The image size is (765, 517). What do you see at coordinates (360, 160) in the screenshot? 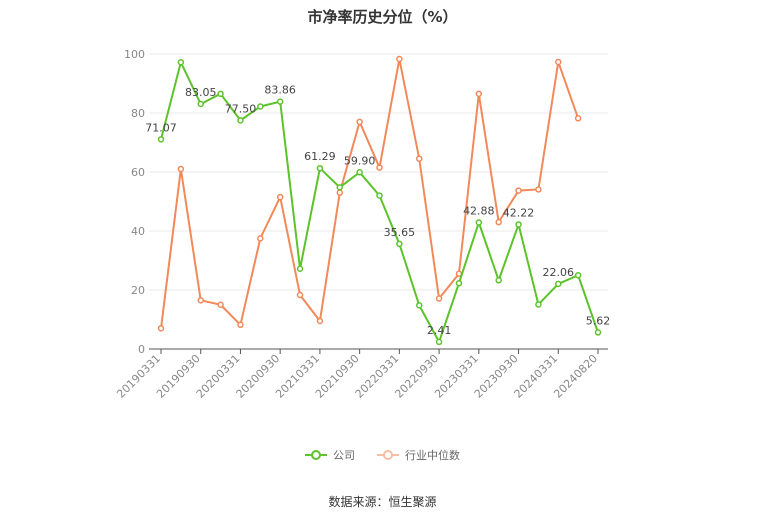
I see `data-label: 59.90` at bounding box center [360, 160].